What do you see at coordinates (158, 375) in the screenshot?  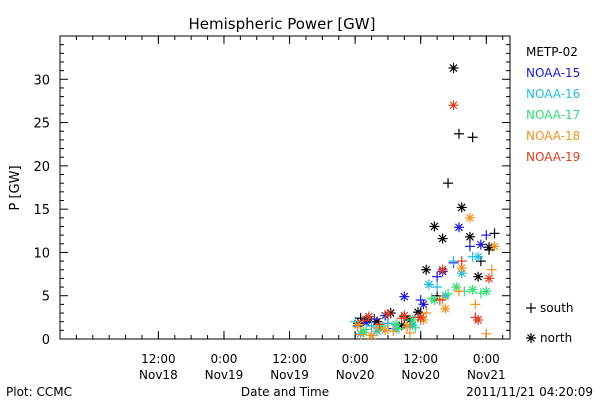 I see `x-tick-label-date: Nov18` at bounding box center [158, 375].